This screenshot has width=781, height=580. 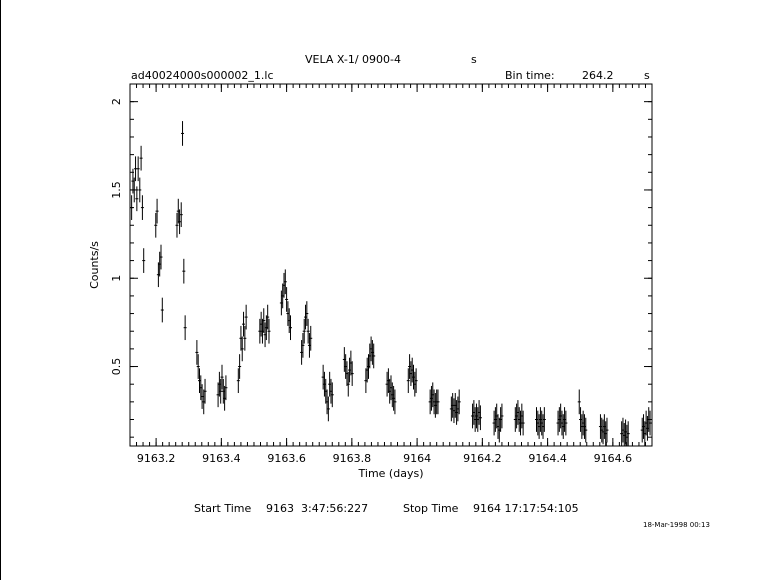 What do you see at coordinates (417, 458) in the screenshot?
I see `x-tick-label: 9164` at bounding box center [417, 458].